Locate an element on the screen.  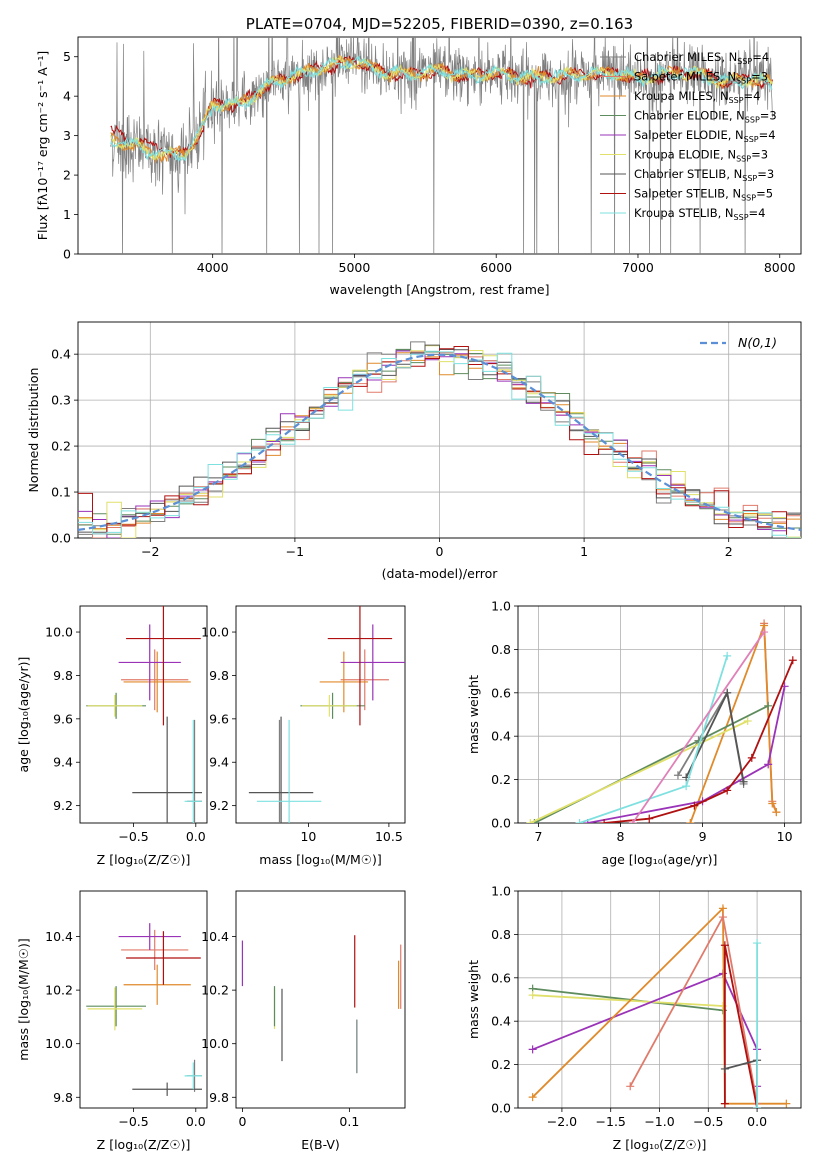
x-tick-label: 5000 is located at coordinates (355, 267).